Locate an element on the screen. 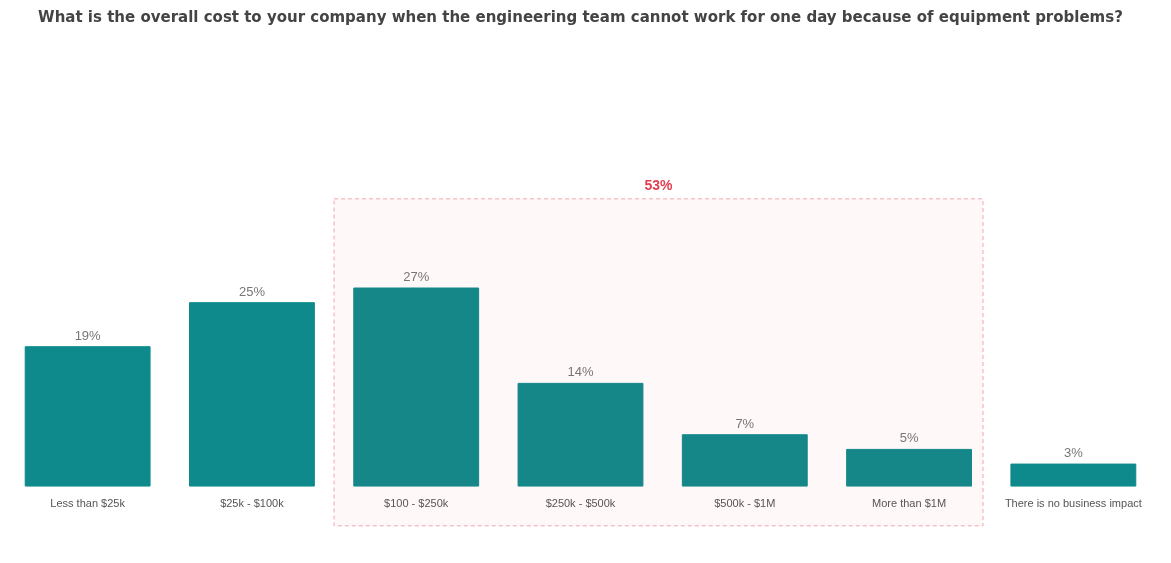  data-label: 3% is located at coordinates (1073, 453).